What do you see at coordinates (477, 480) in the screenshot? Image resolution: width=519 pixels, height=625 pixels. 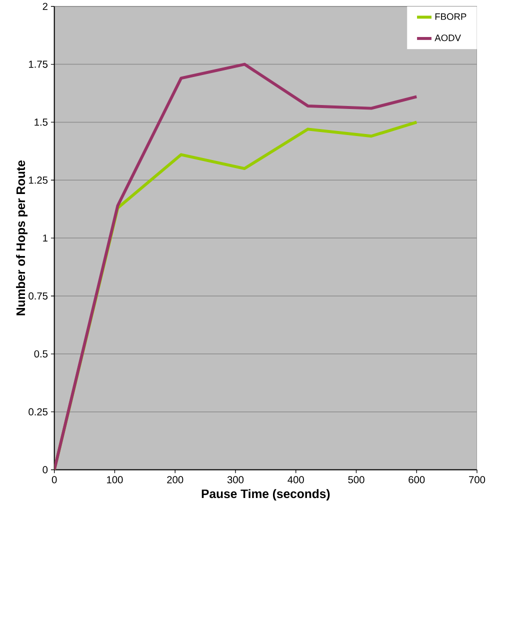 I see `x-tick-label: 700` at bounding box center [477, 480].